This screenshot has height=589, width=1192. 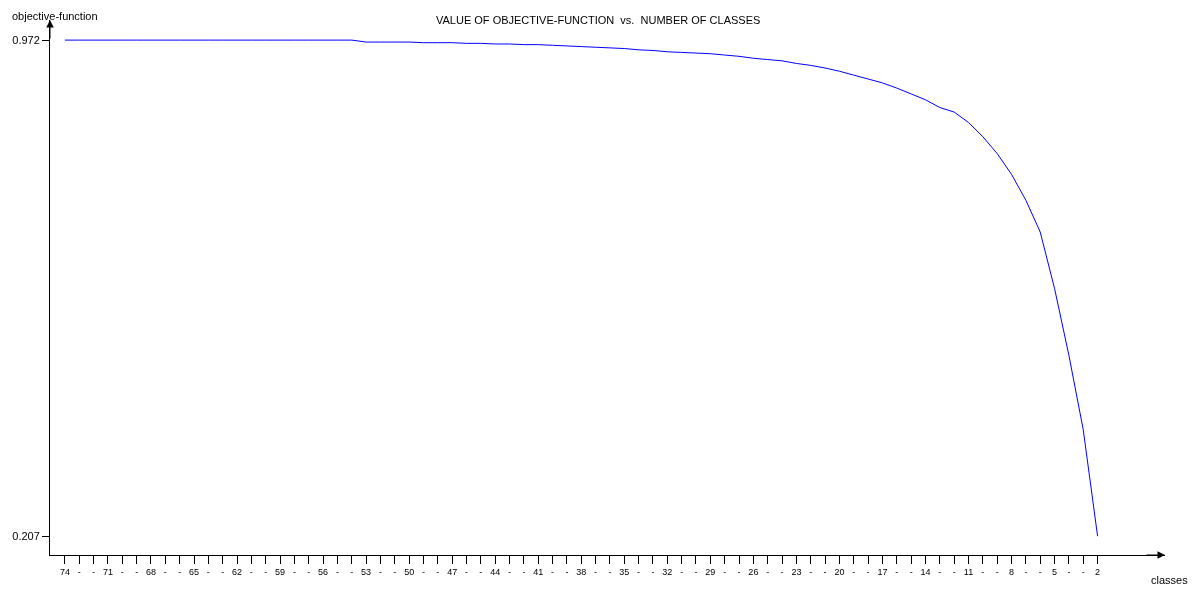 What do you see at coordinates (366, 571) in the screenshot?
I see `x-tick-label: 53` at bounding box center [366, 571].